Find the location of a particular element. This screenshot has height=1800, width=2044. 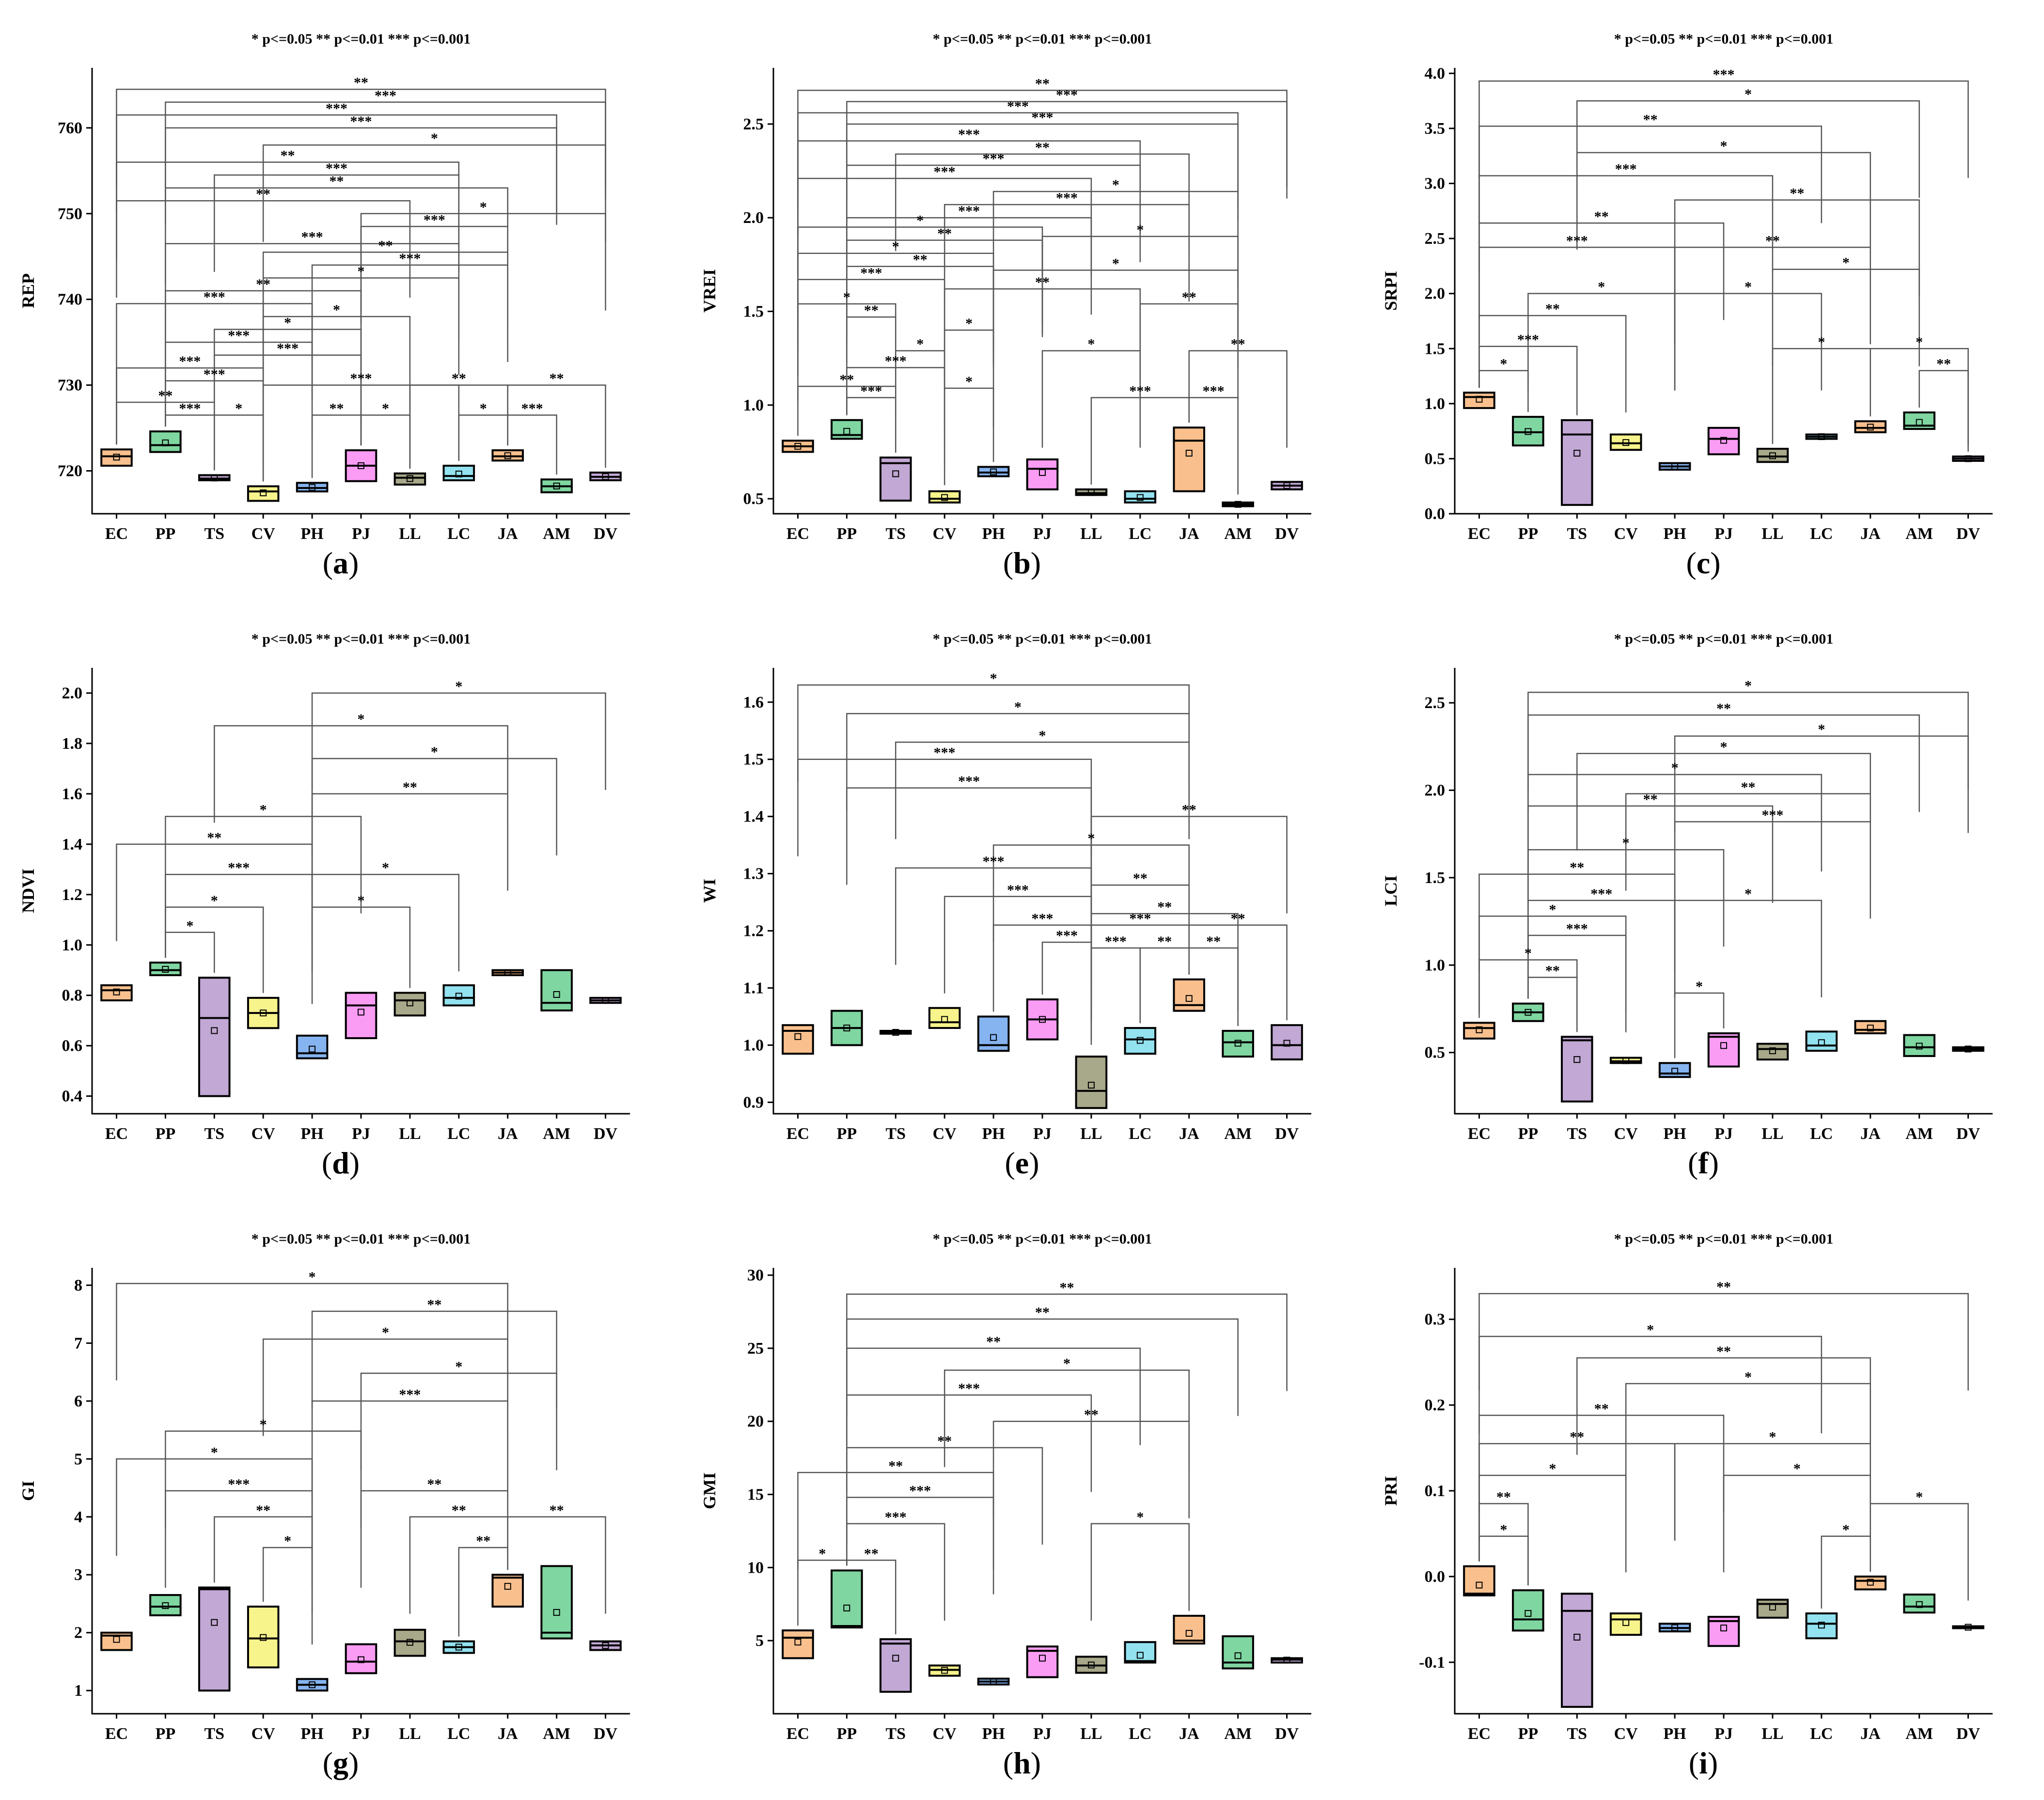

panel-letter: b is located at coordinates (1022, 563).